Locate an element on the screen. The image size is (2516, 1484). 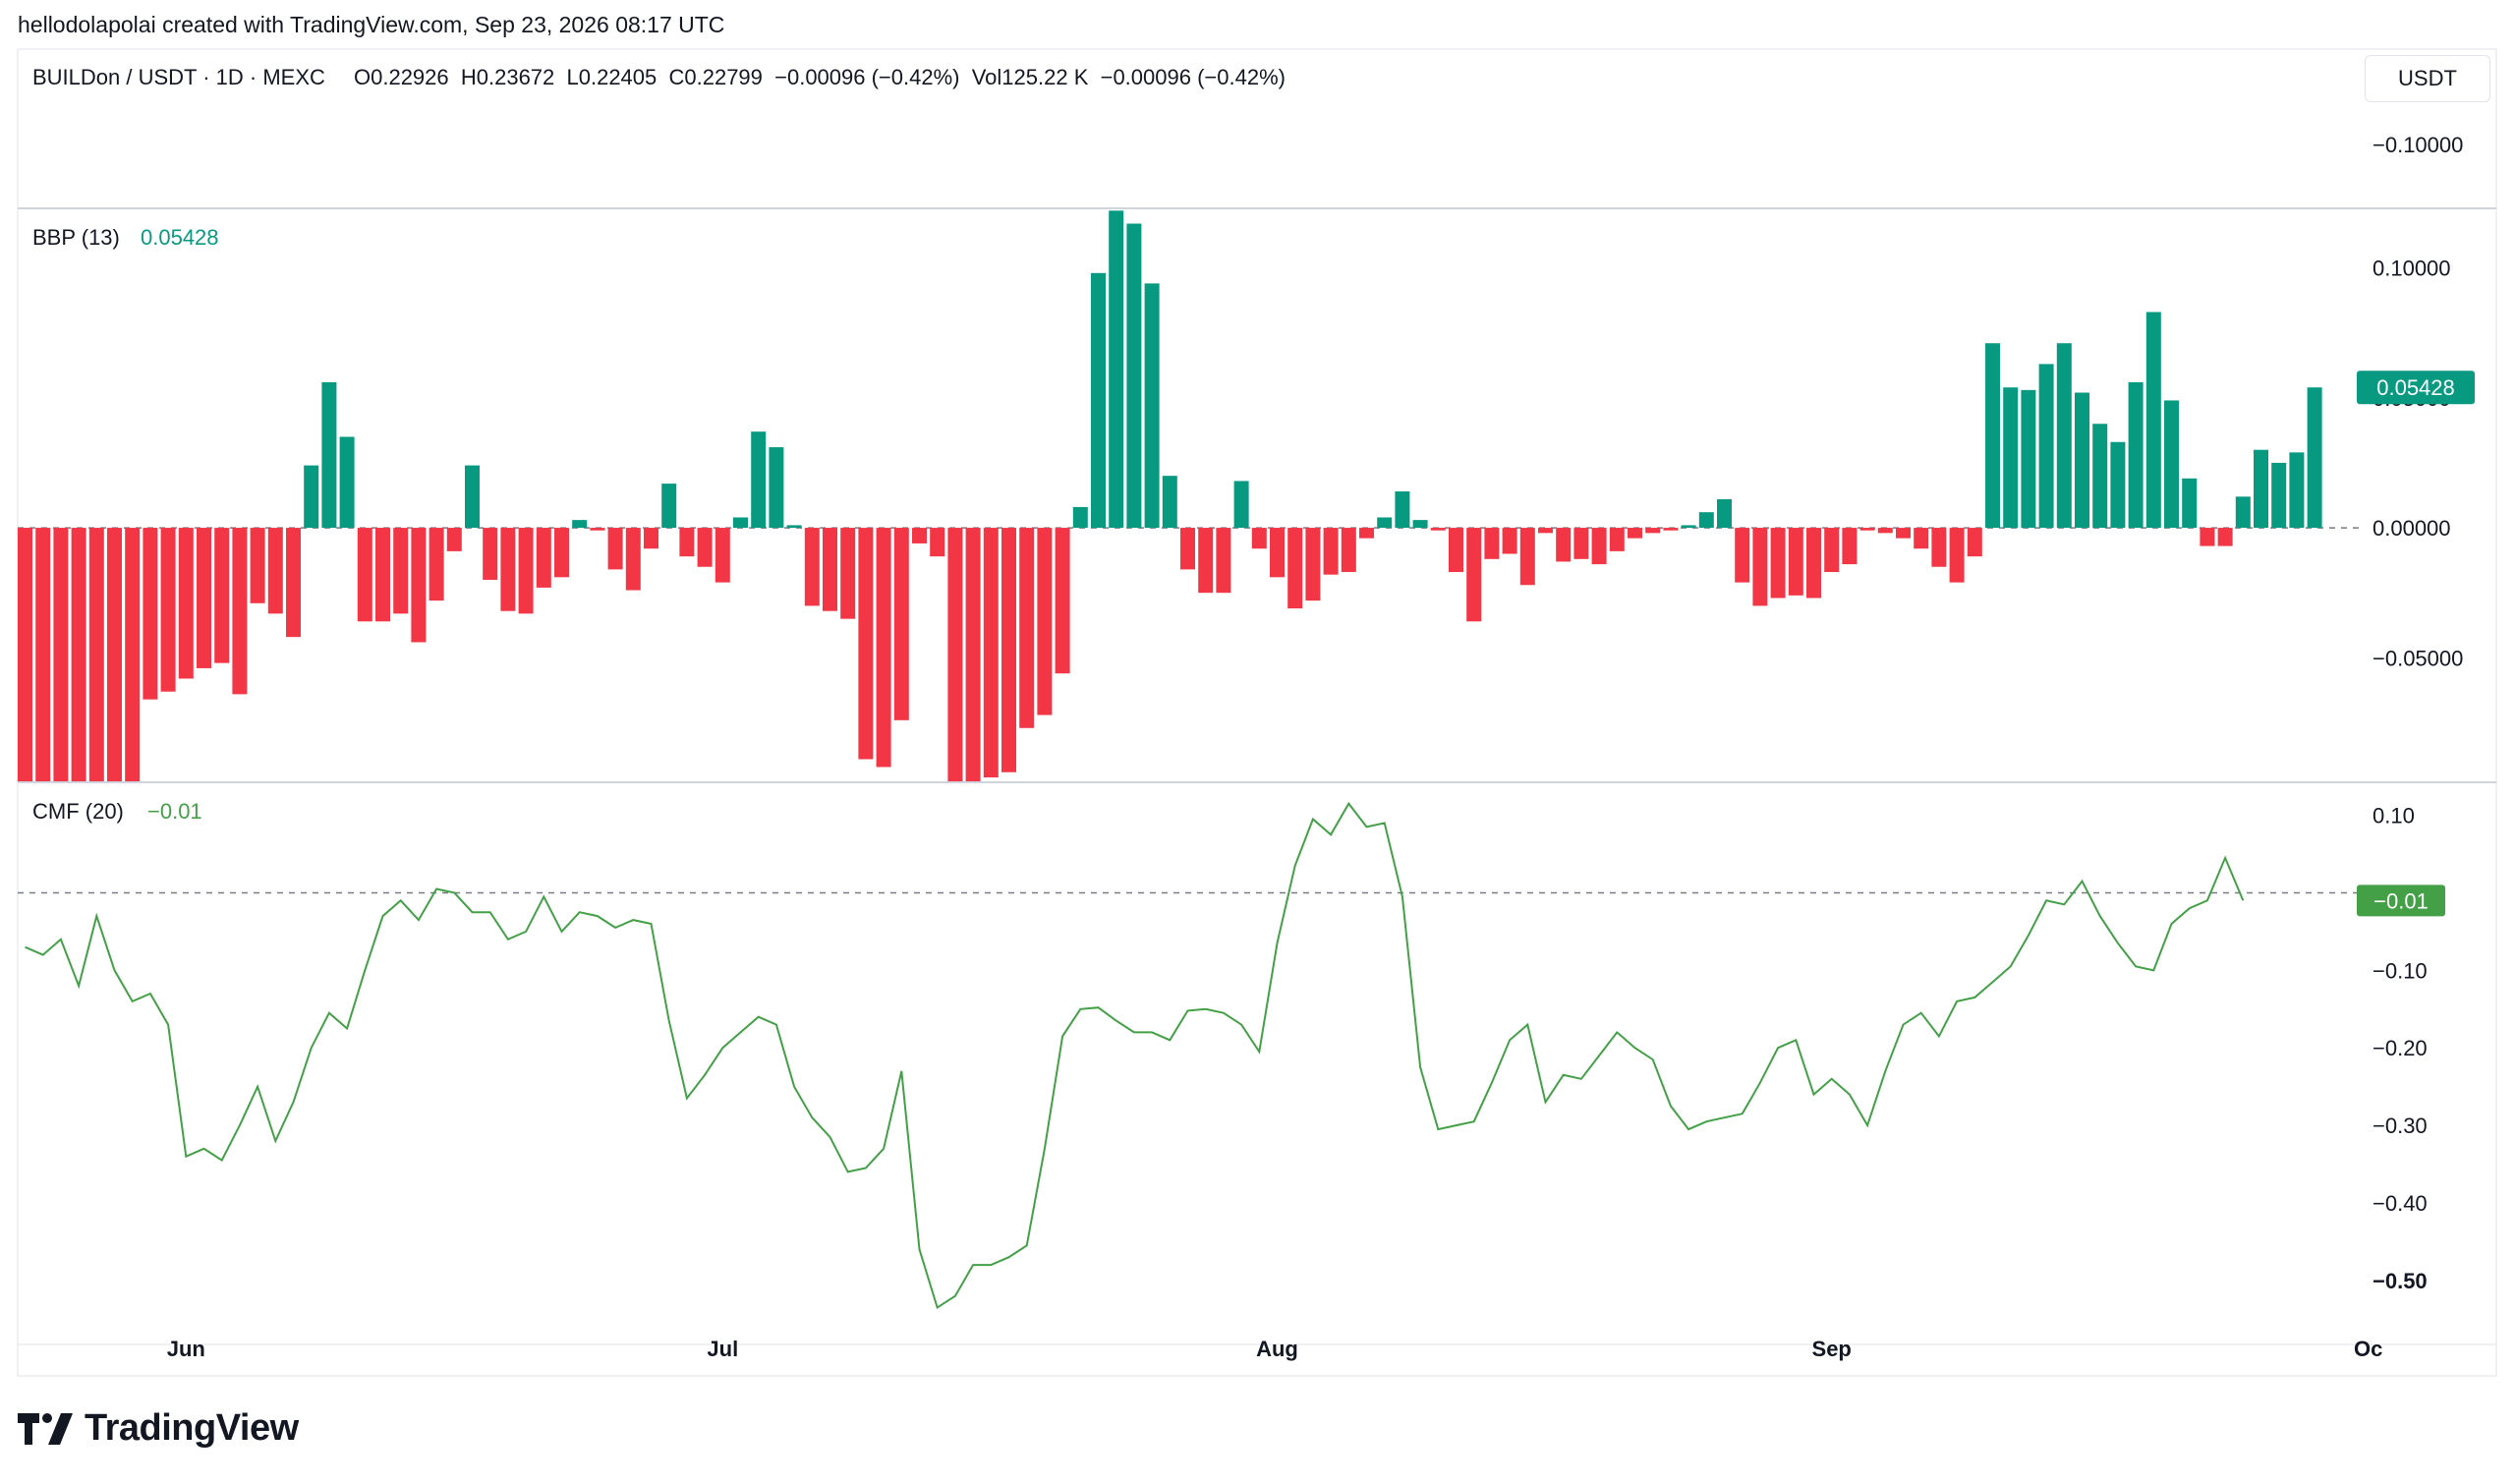
tradingview-logo-text: TradingView is located at coordinates (192, 1428).